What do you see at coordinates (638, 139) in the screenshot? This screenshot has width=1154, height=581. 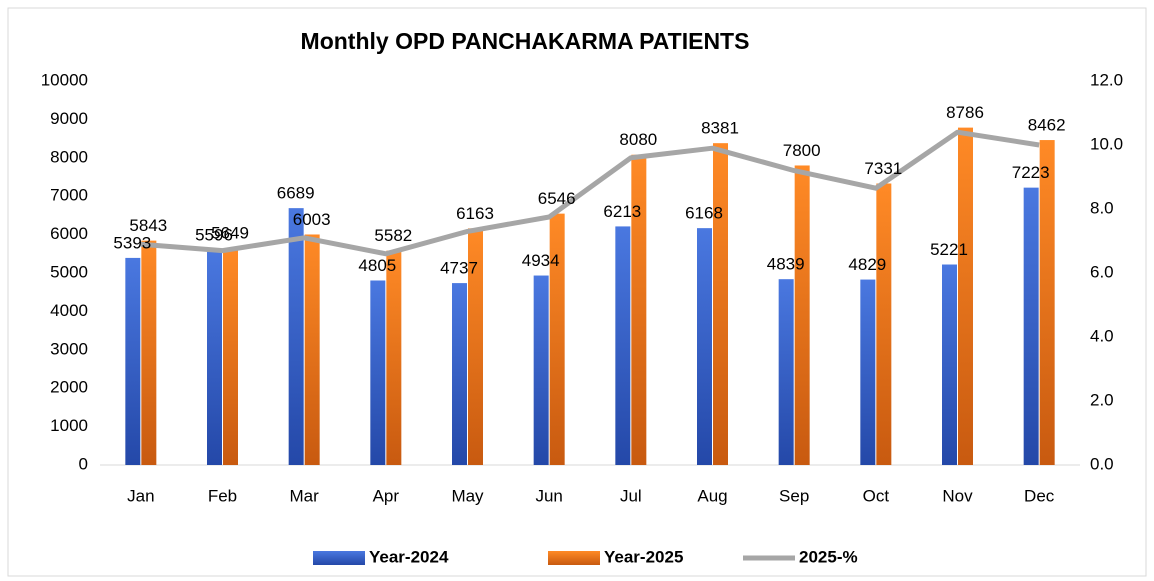 I see `data-label: 8080` at bounding box center [638, 139].